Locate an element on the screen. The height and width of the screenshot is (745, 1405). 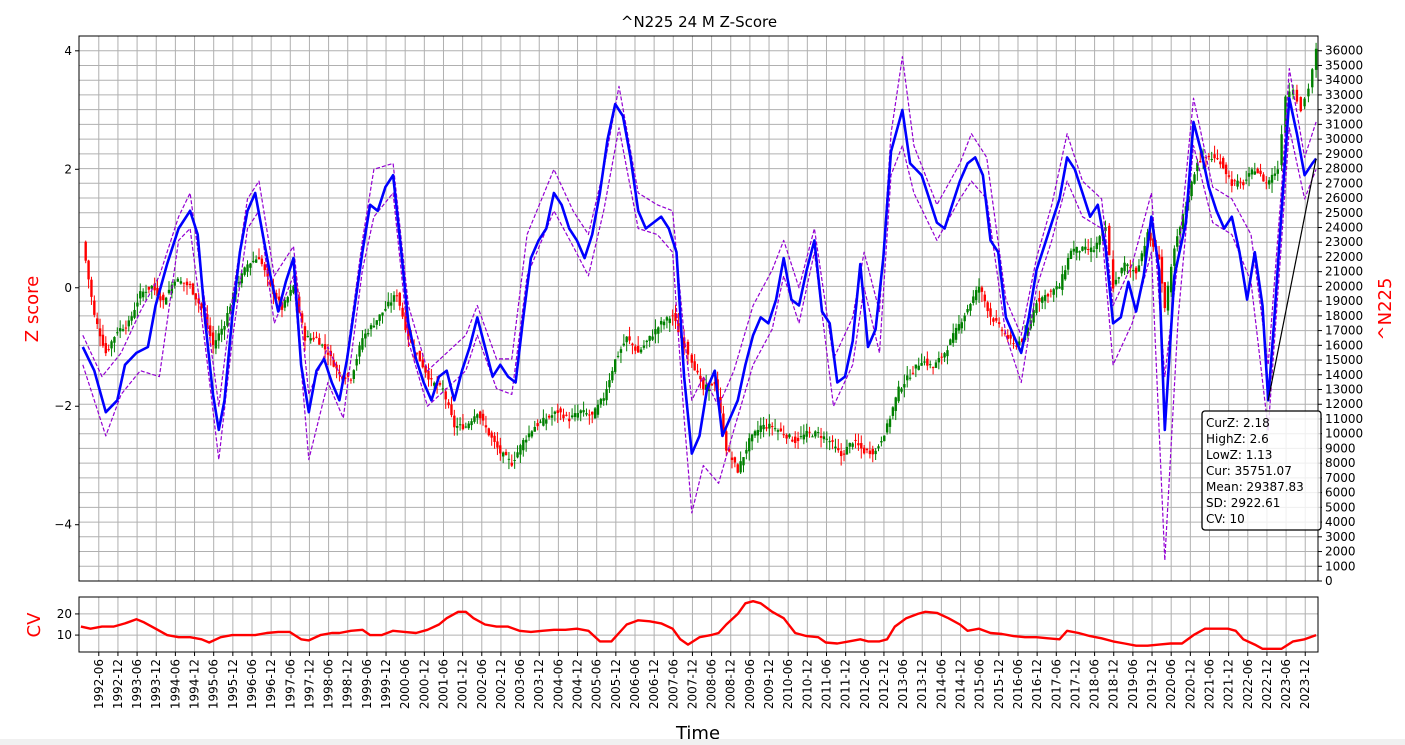
cv-grid is located at coordinates (698, 624).